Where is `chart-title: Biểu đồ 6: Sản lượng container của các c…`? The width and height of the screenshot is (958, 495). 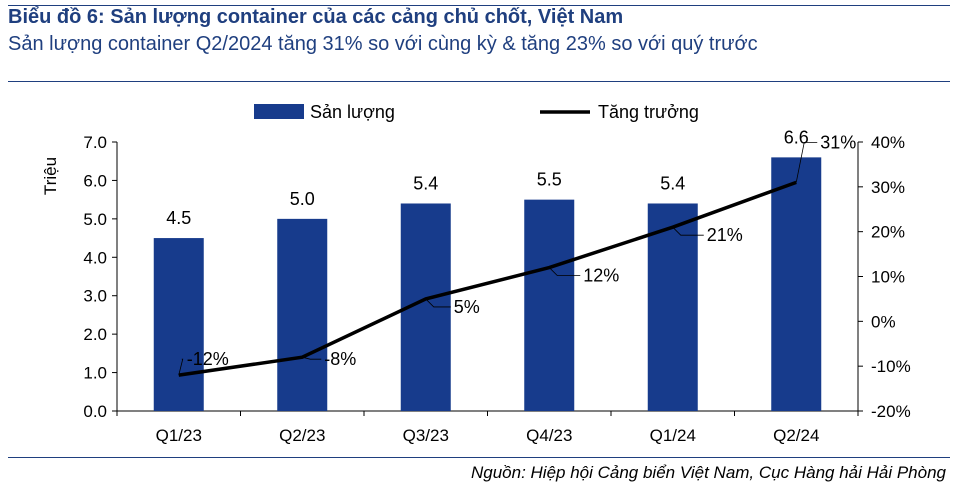 chart-title: Biểu đồ 6: Sản lượng container của các c… is located at coordinates (316, 17).